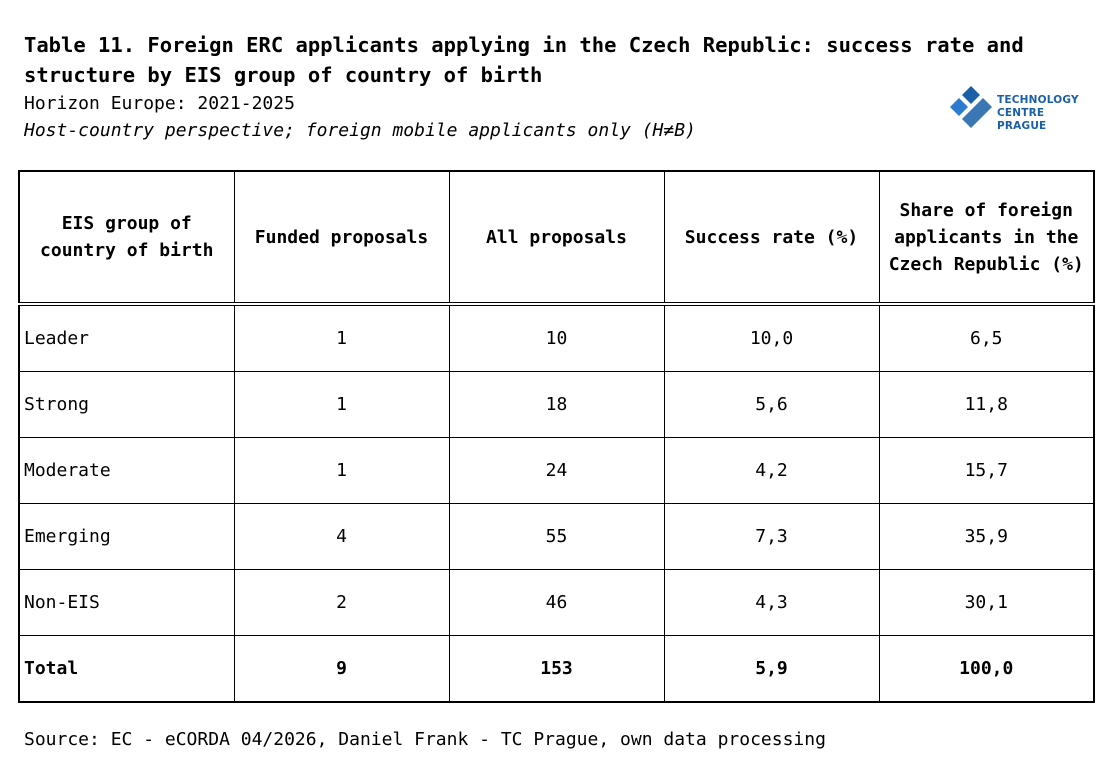  What do you see at coordinates (341, 536) in the screenshot?
I see `cell-funded: 4` at bounding box center [341, 536].